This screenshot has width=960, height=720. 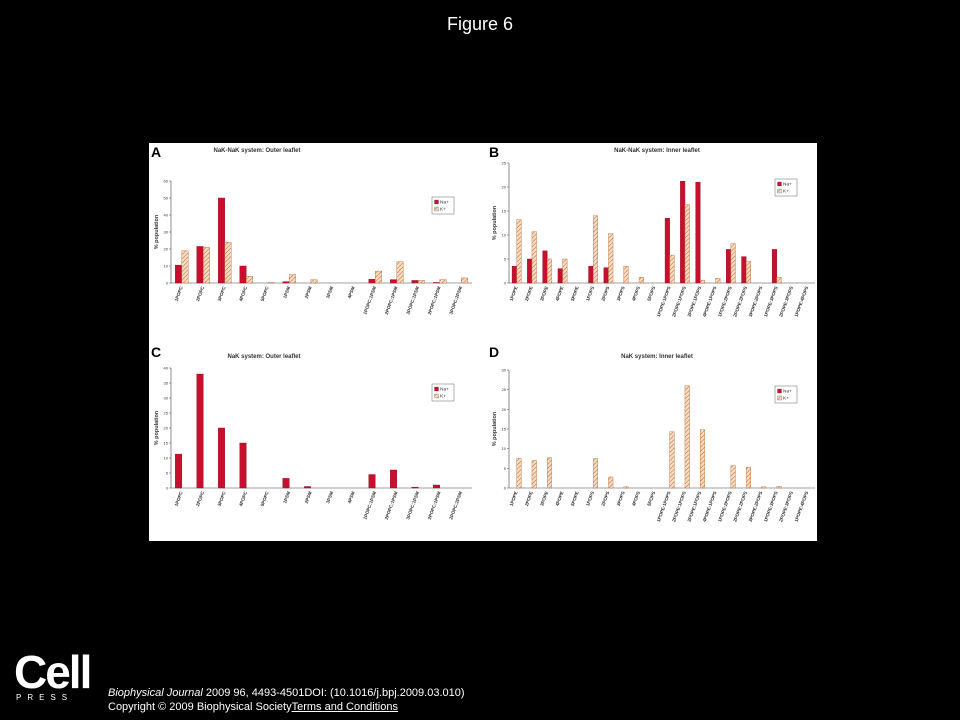 What do you see at coordinates (166, 215) in the screenshot?
I see `y-tick-label: 40` at bounding box center [166, 215].